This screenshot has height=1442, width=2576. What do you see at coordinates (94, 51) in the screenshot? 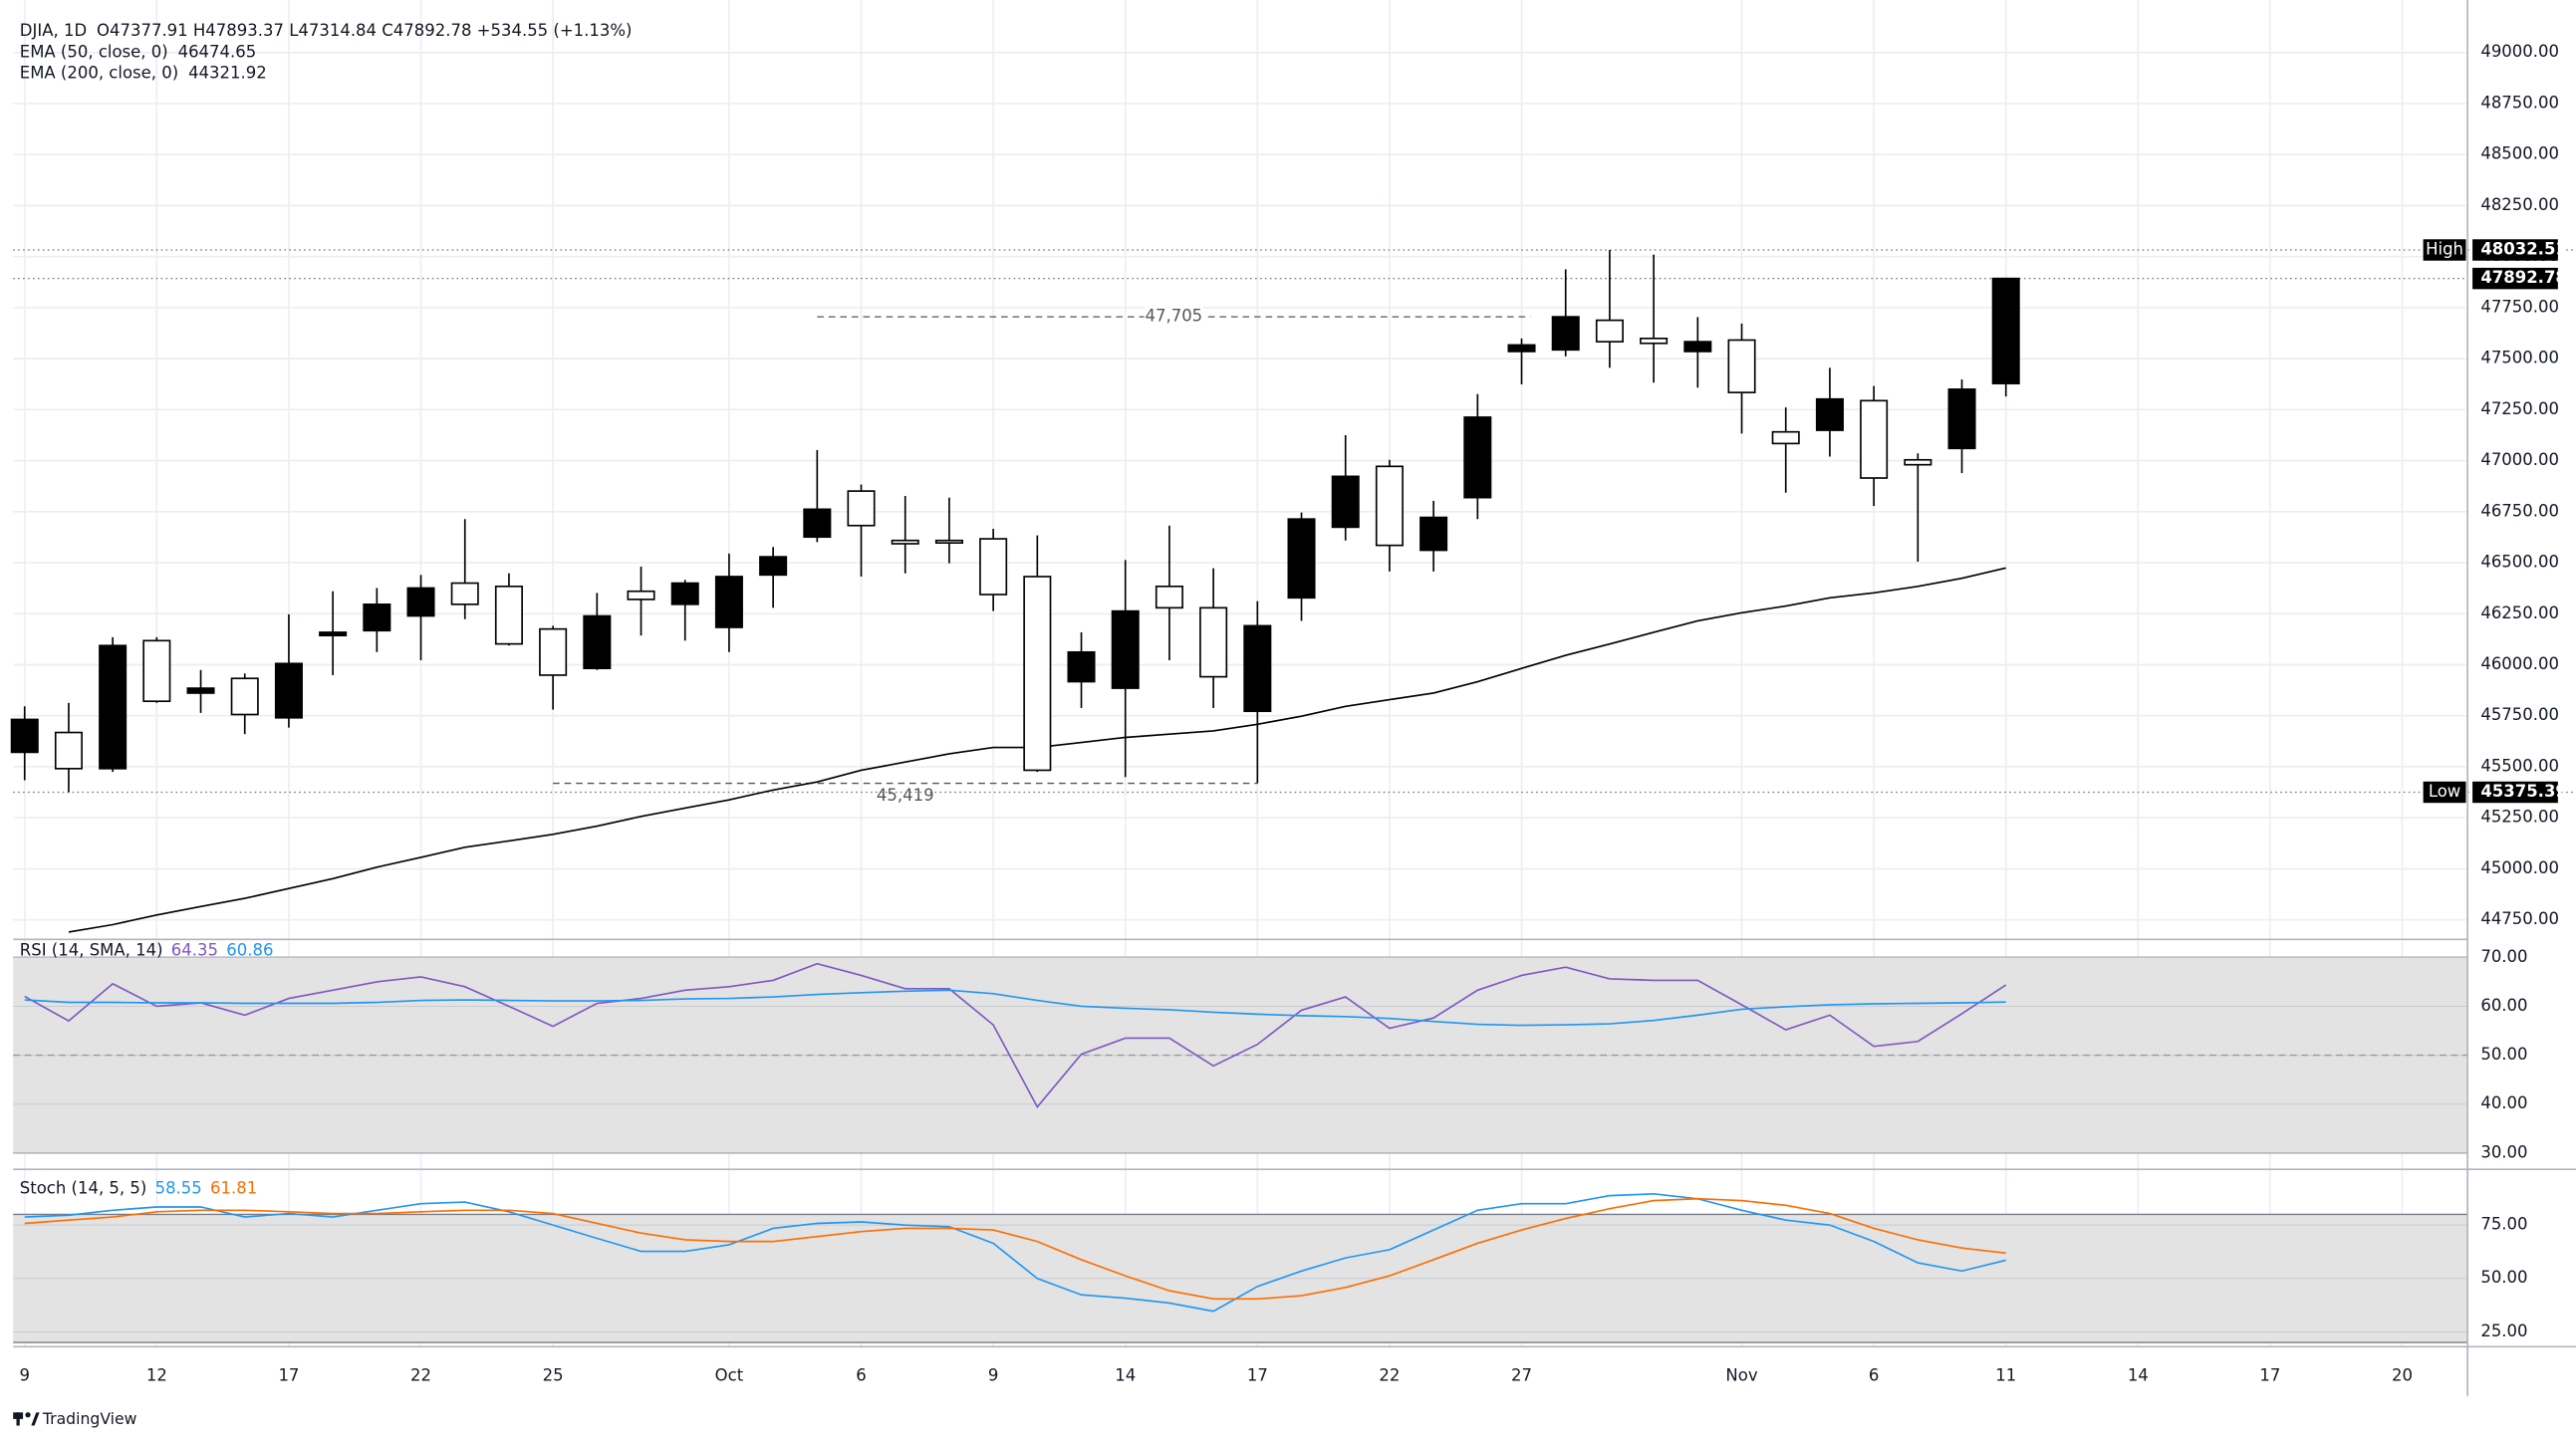
I see `indicator-name: EMA (50, close, 0)` at bounding box center [94, 51].